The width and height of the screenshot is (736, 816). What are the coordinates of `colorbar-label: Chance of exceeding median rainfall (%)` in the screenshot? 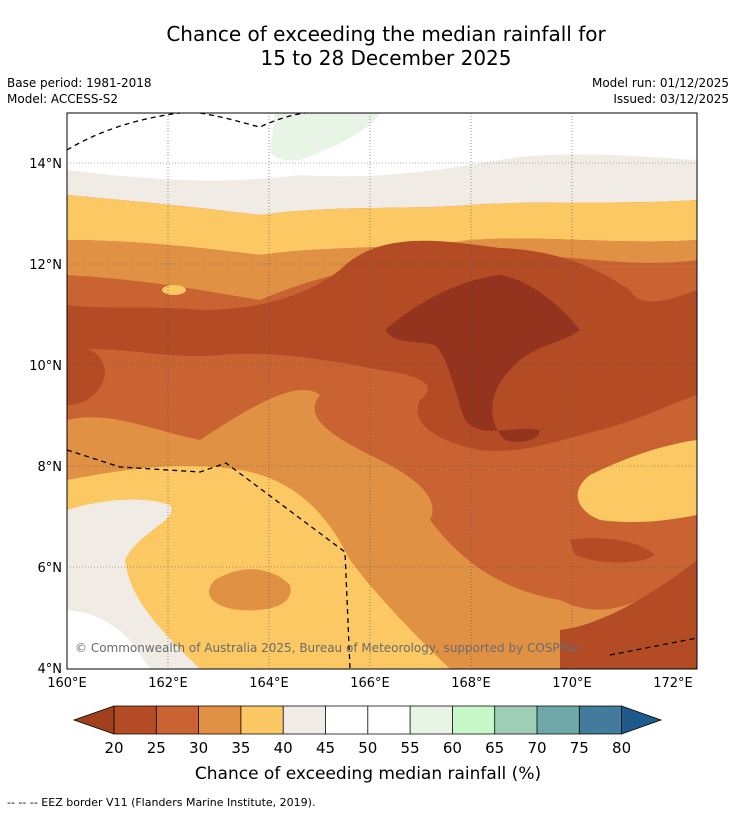 It's located at (368, 774).